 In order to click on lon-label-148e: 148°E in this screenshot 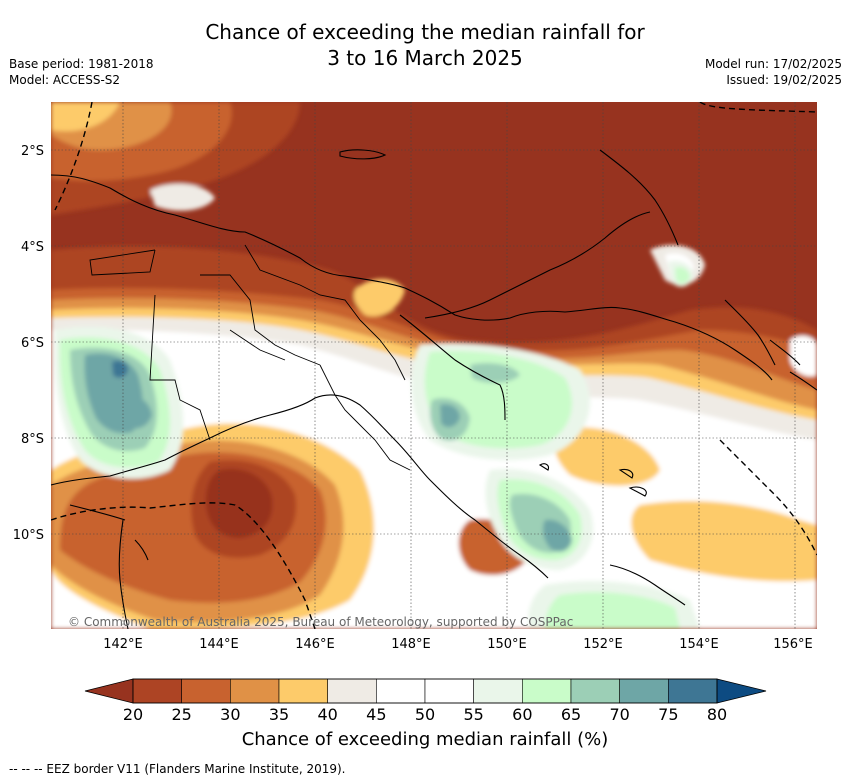, I will do `click(411, 644)`.